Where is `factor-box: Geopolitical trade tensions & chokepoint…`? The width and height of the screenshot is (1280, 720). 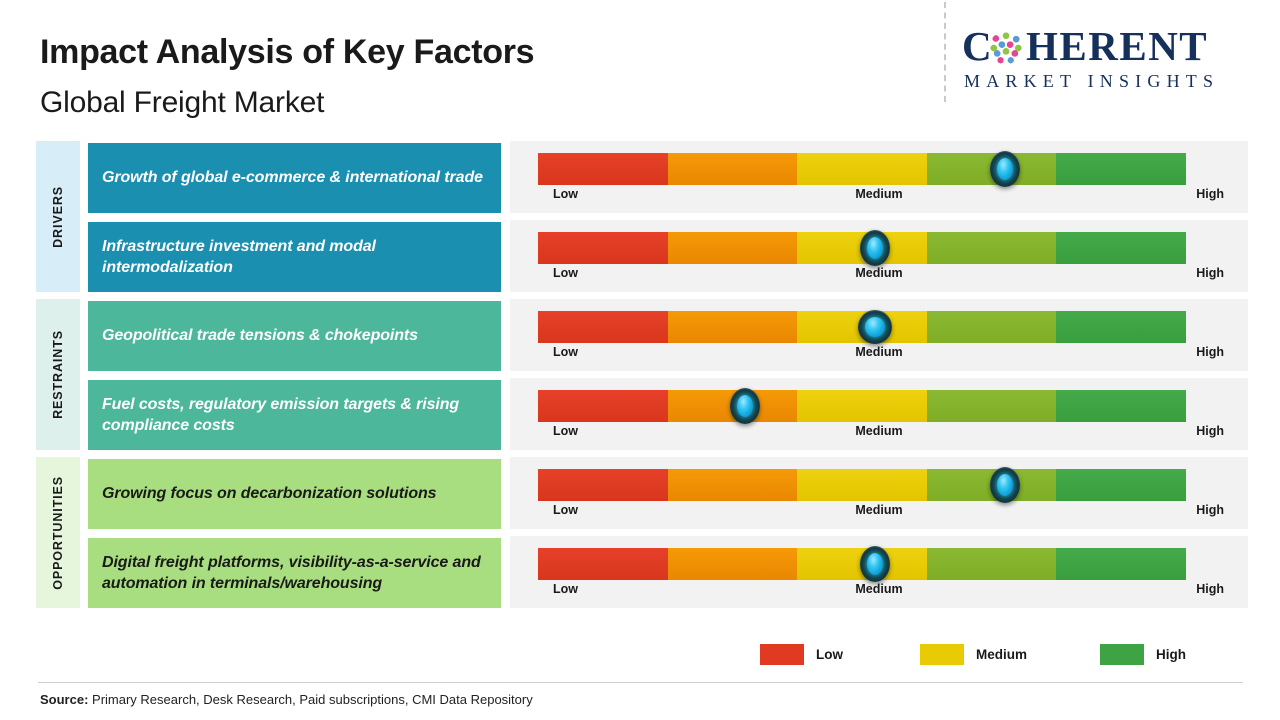
factor-box: Geopolitical trade tensions & chokepoint… is located at coordinates (294, 336).